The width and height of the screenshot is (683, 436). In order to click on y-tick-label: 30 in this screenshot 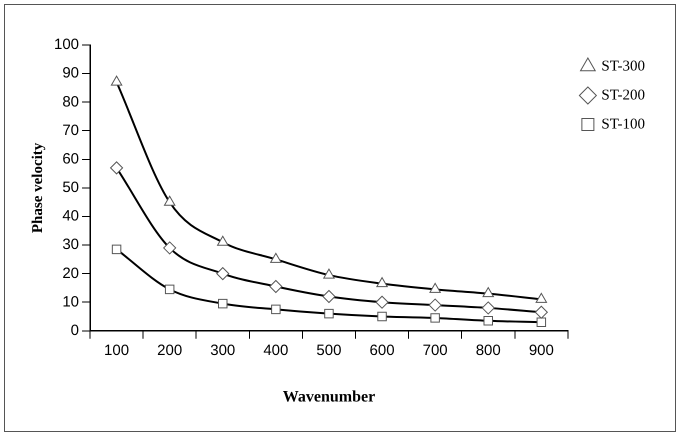, I will do `click(71, 245)`.